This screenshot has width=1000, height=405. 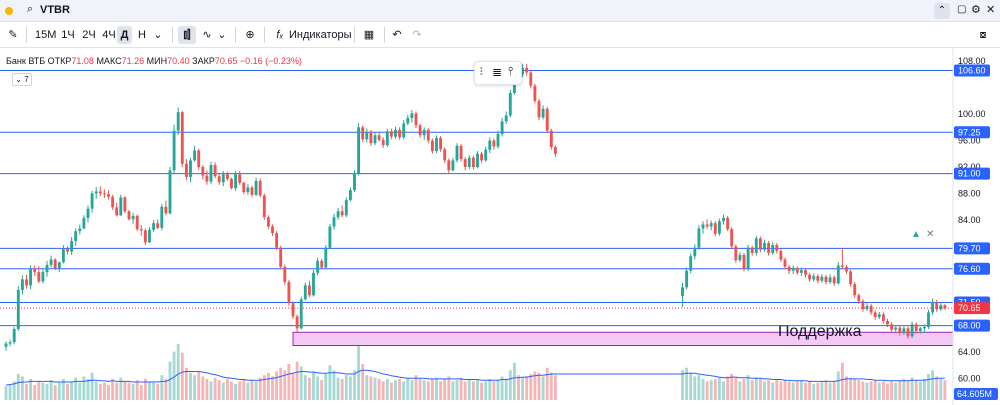 I want to click on camera-icon: ⧇, so click(x=983, y=35).